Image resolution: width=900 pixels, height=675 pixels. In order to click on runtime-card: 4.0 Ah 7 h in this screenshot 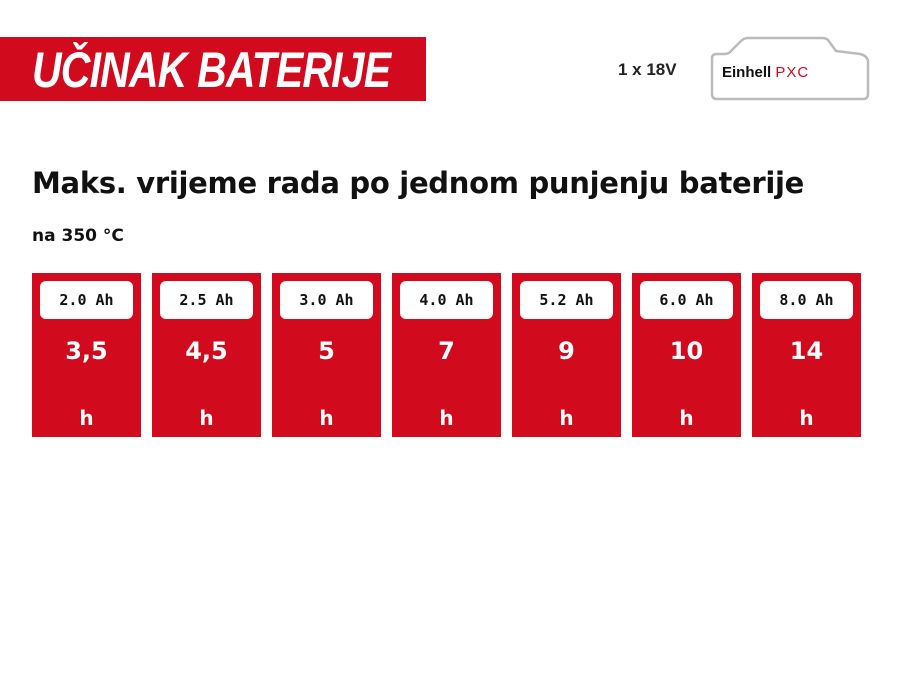, I will do `click(446, 355)`.